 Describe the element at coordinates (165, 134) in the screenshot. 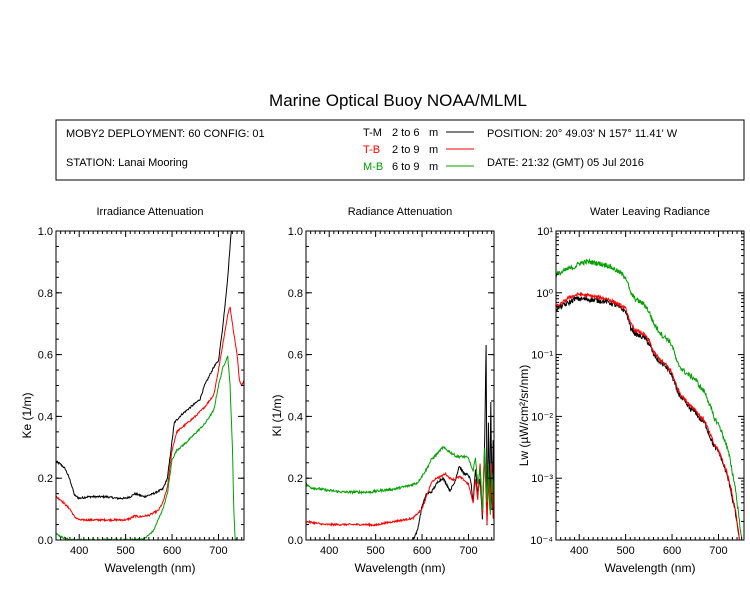

I see `deployment-text: MOBY2 DEPLOYMENT: 60 CONFIG: 01` at that location.